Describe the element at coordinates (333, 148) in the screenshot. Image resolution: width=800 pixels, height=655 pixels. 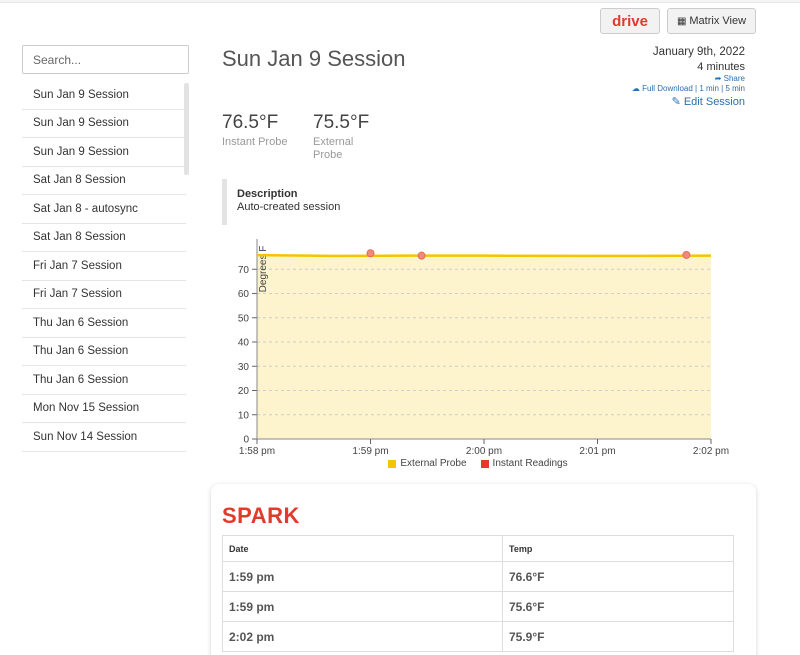
I see `external-probe-label: External Probe` at that location.